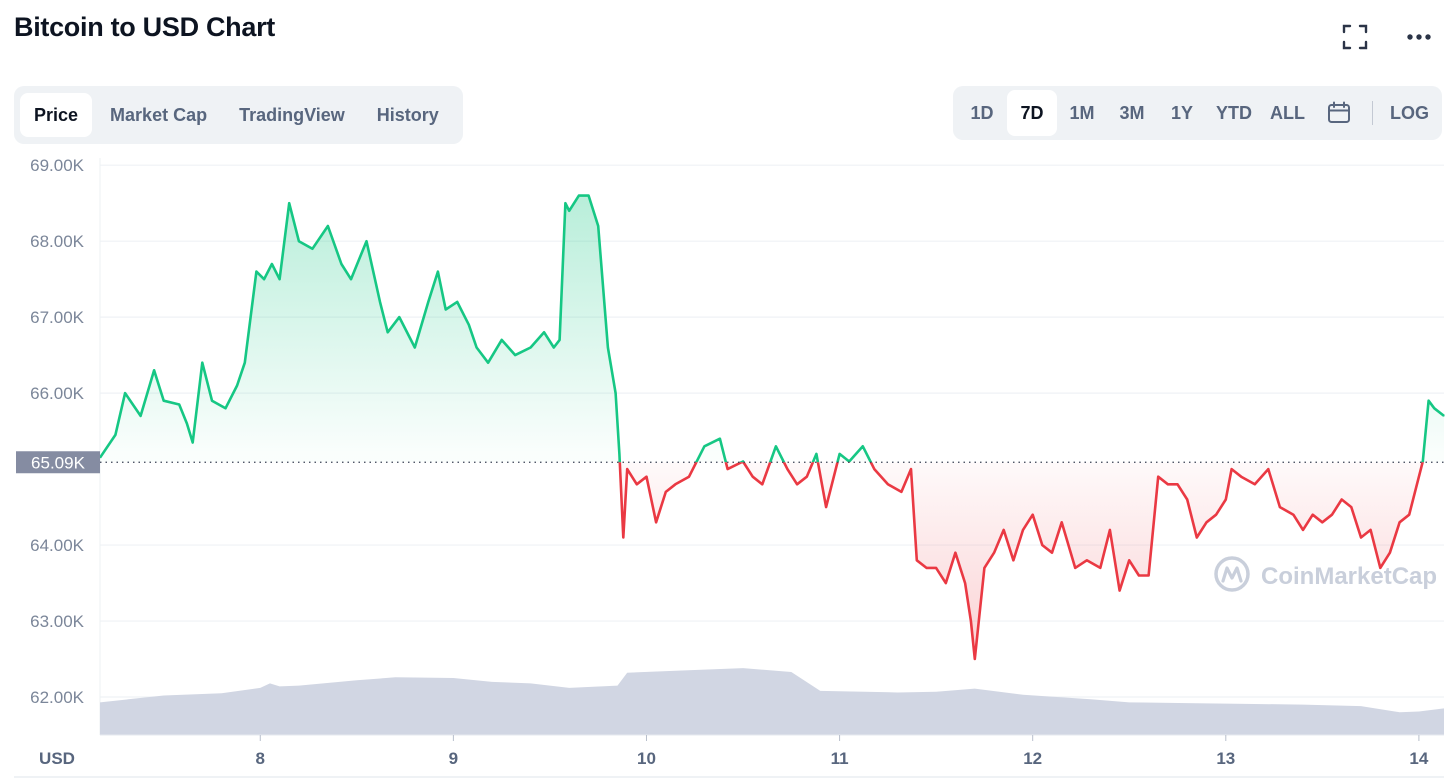 The width and height of the screenshot is (1456, 780). Describe the element at coordinates (1225, 758) in the screenshot. I see `x-tick-label: 13` at that location.